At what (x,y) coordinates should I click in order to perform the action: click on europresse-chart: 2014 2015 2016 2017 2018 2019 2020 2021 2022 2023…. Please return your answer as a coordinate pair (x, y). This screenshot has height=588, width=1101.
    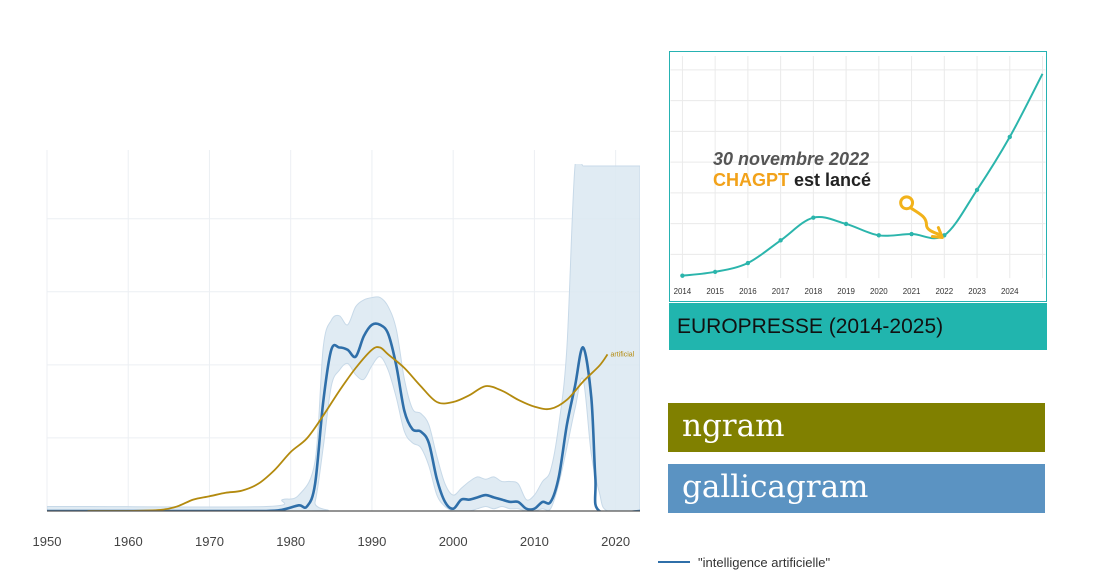
    Looking at the image, I should click on (858, 176).